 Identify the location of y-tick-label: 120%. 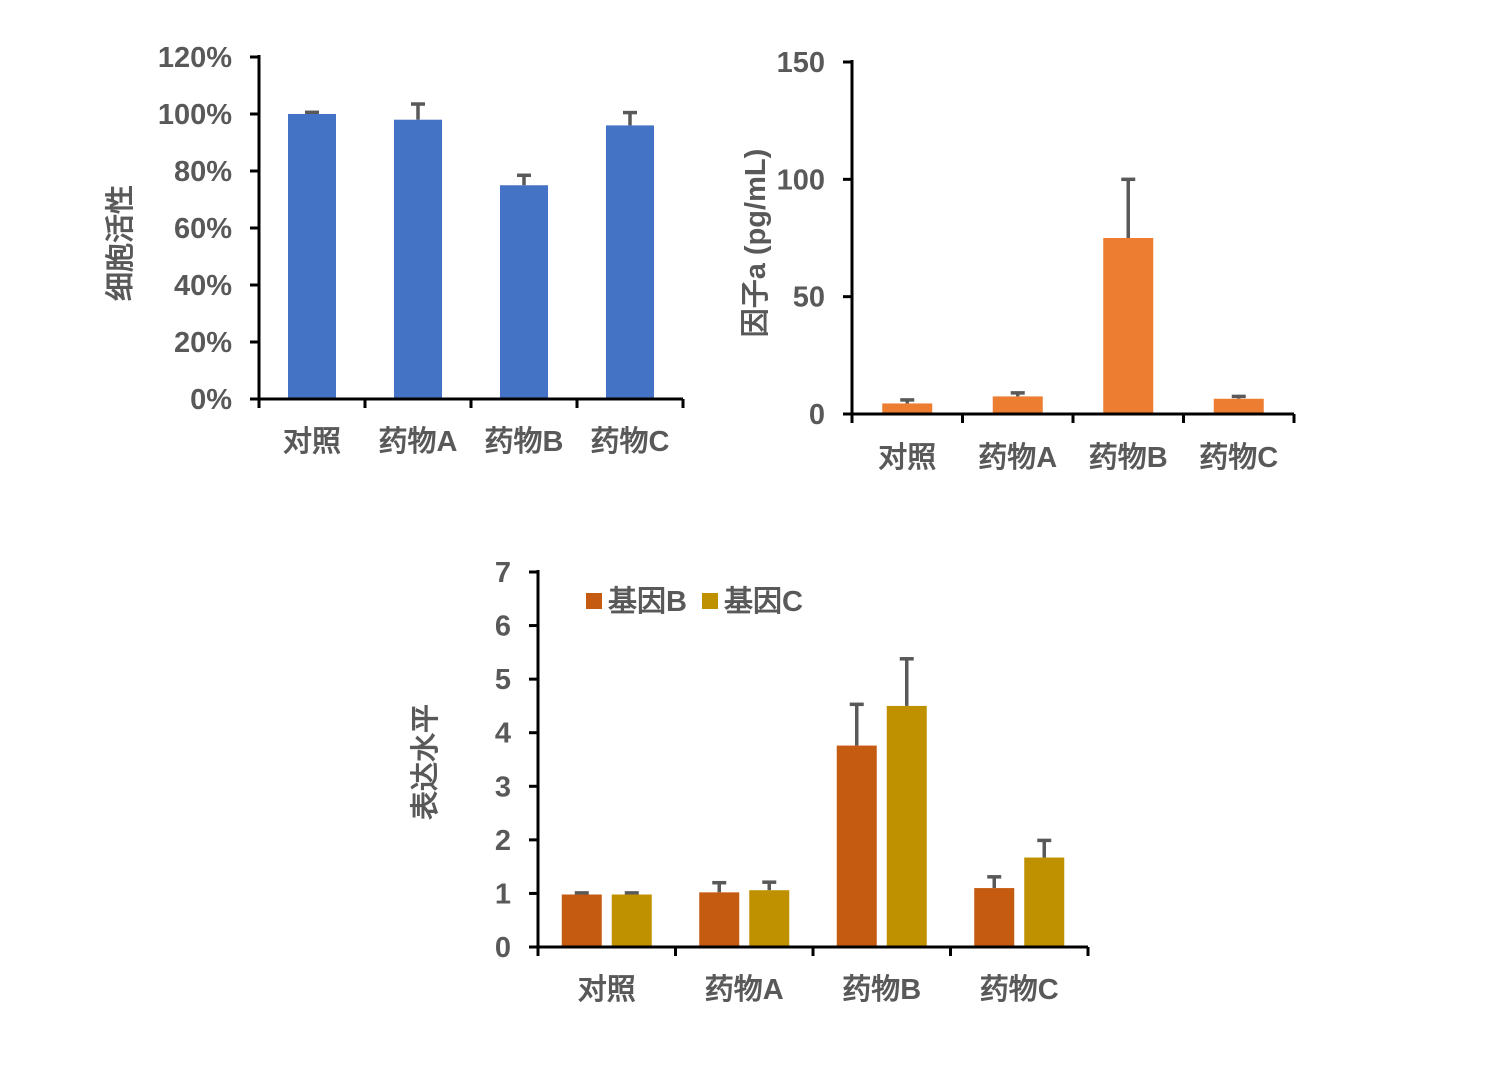
(195, 58).